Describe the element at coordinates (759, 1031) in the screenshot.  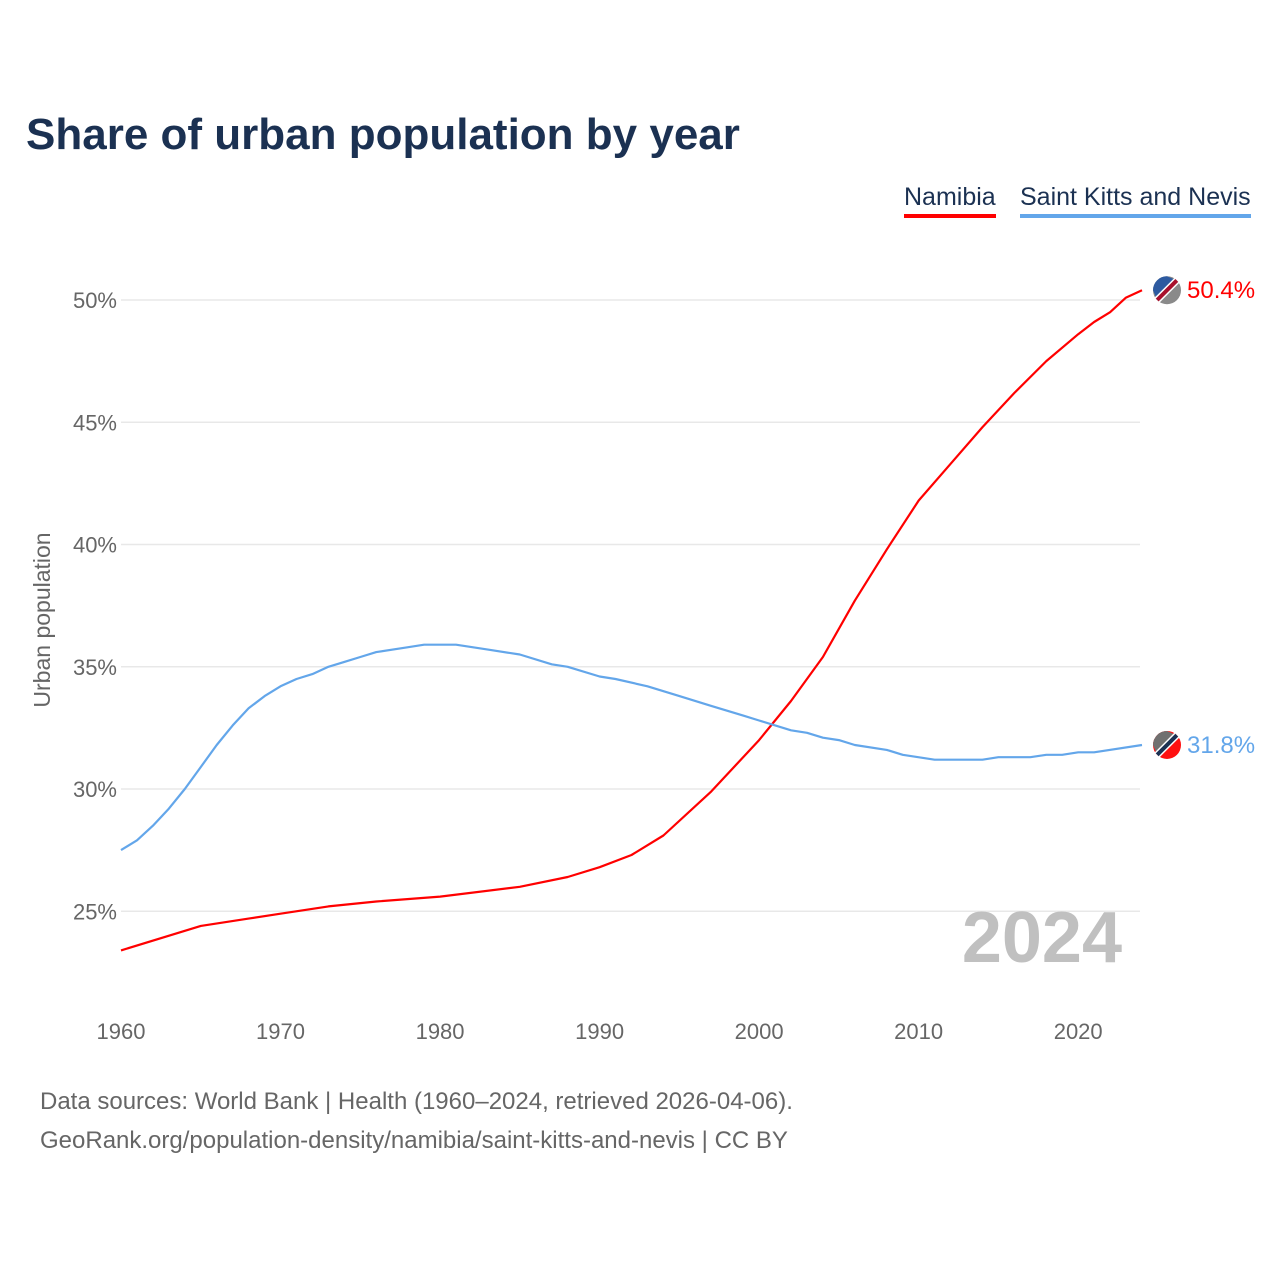
I see `x-tick-label: 2000` at that location.